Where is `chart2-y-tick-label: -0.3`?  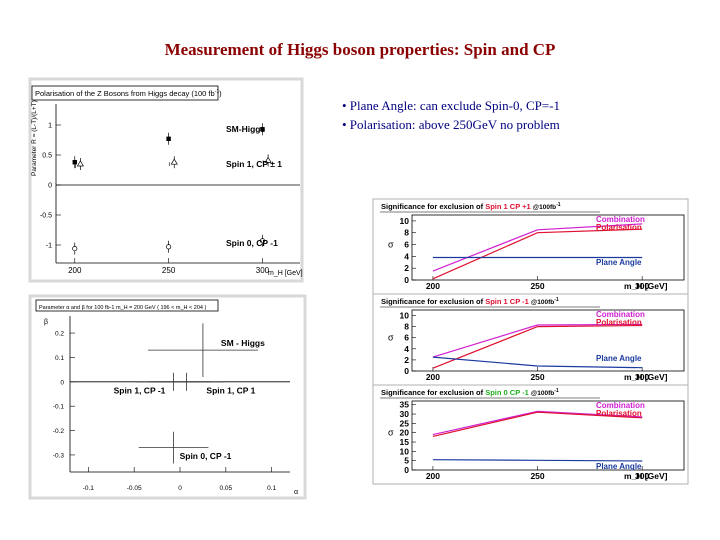
chart2-y-tick-label: -0.3 is located at coordinates (59, 455).